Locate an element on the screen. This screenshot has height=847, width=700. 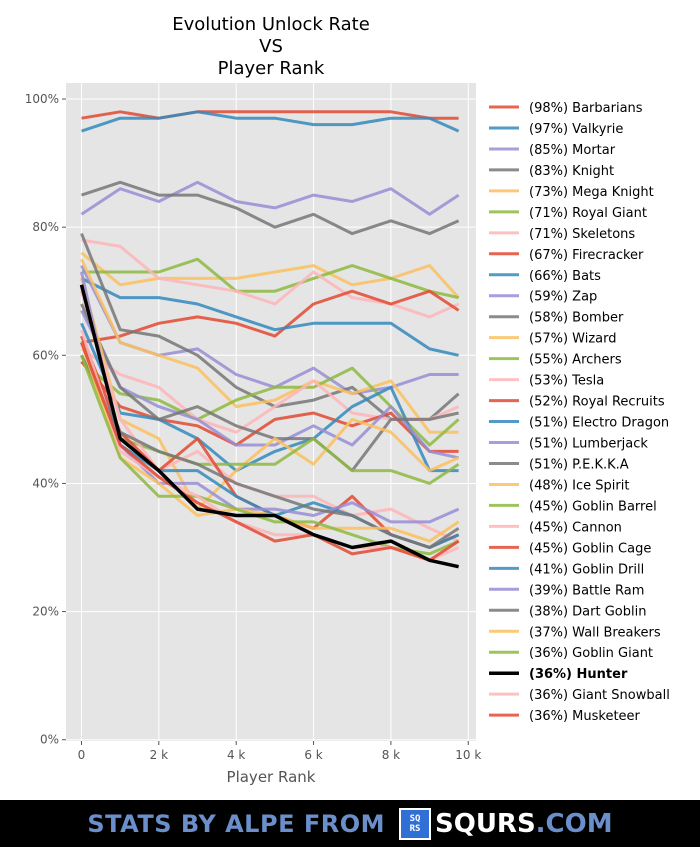
series-line-royal-giant is located at coordinates (270, 278).